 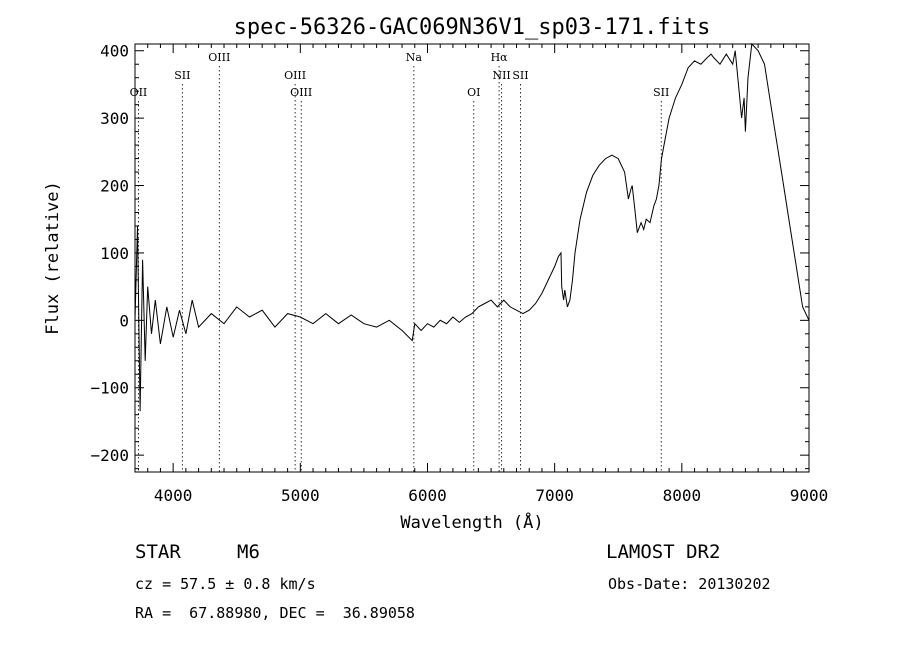 What do you see at coordinates (114, 186) in the screenshot?
I see `y-tick-label: 200` at bounding box center [114, 186].